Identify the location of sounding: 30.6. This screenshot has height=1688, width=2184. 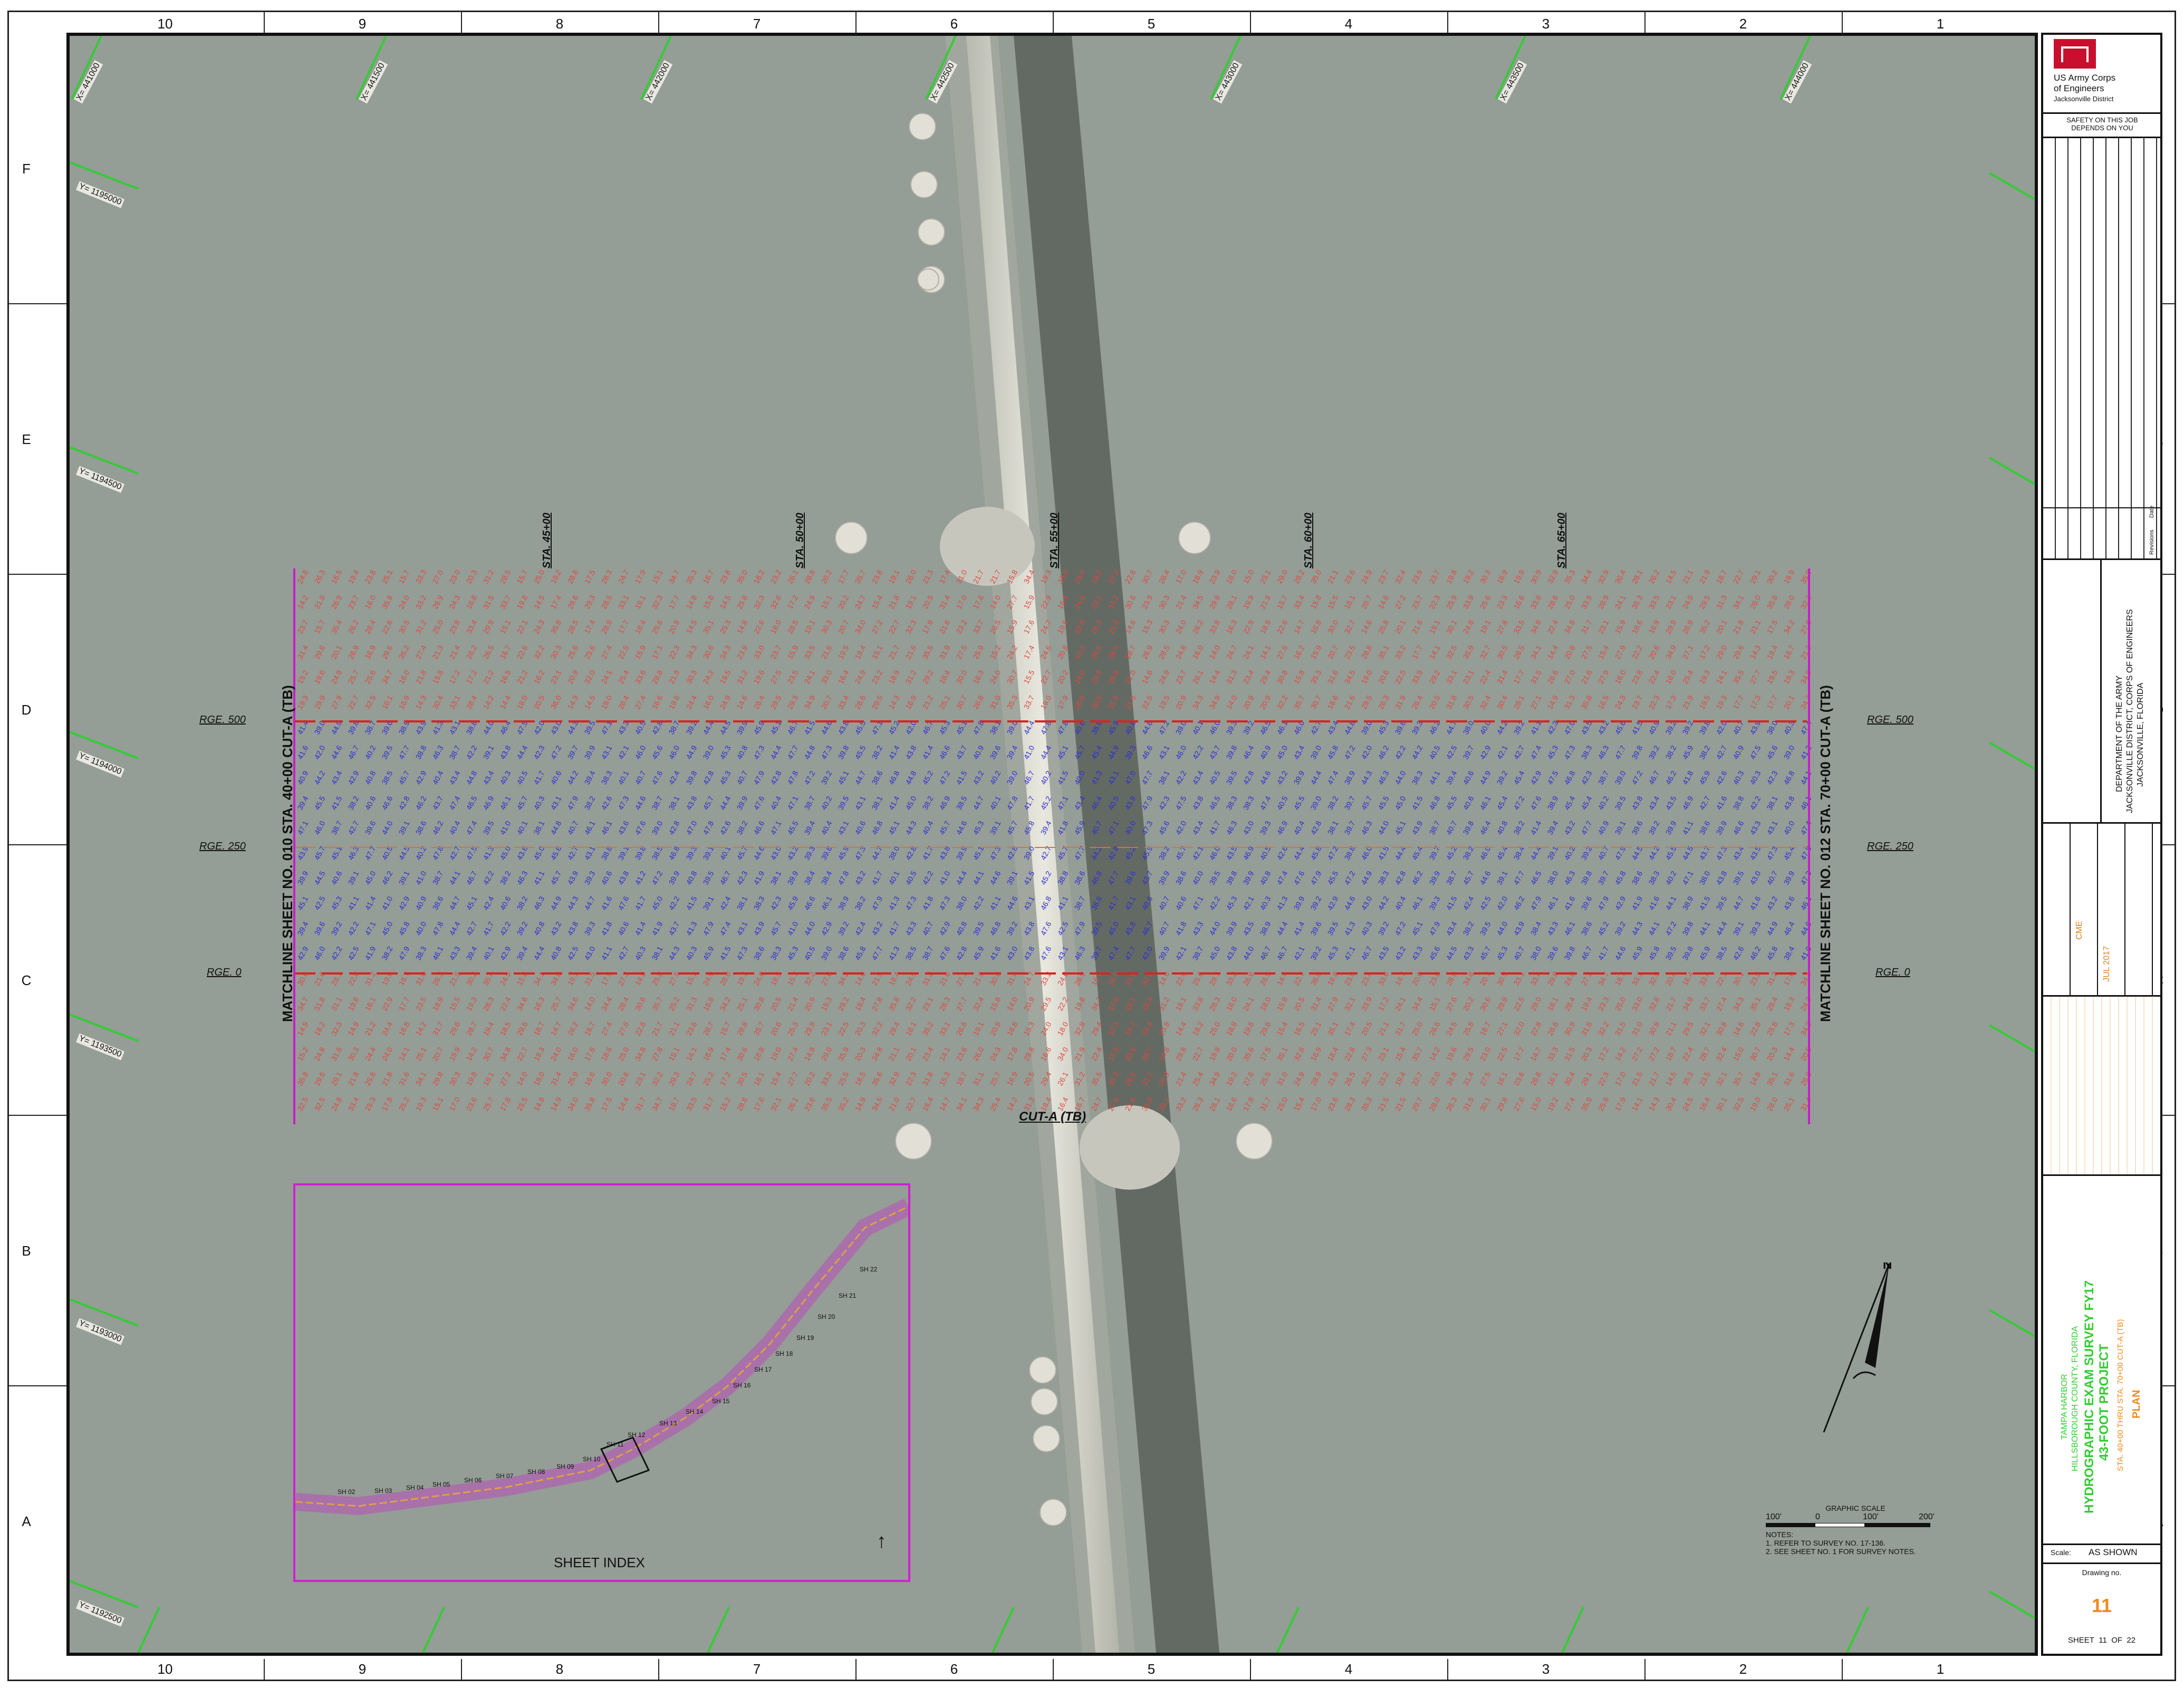
(708, 653).